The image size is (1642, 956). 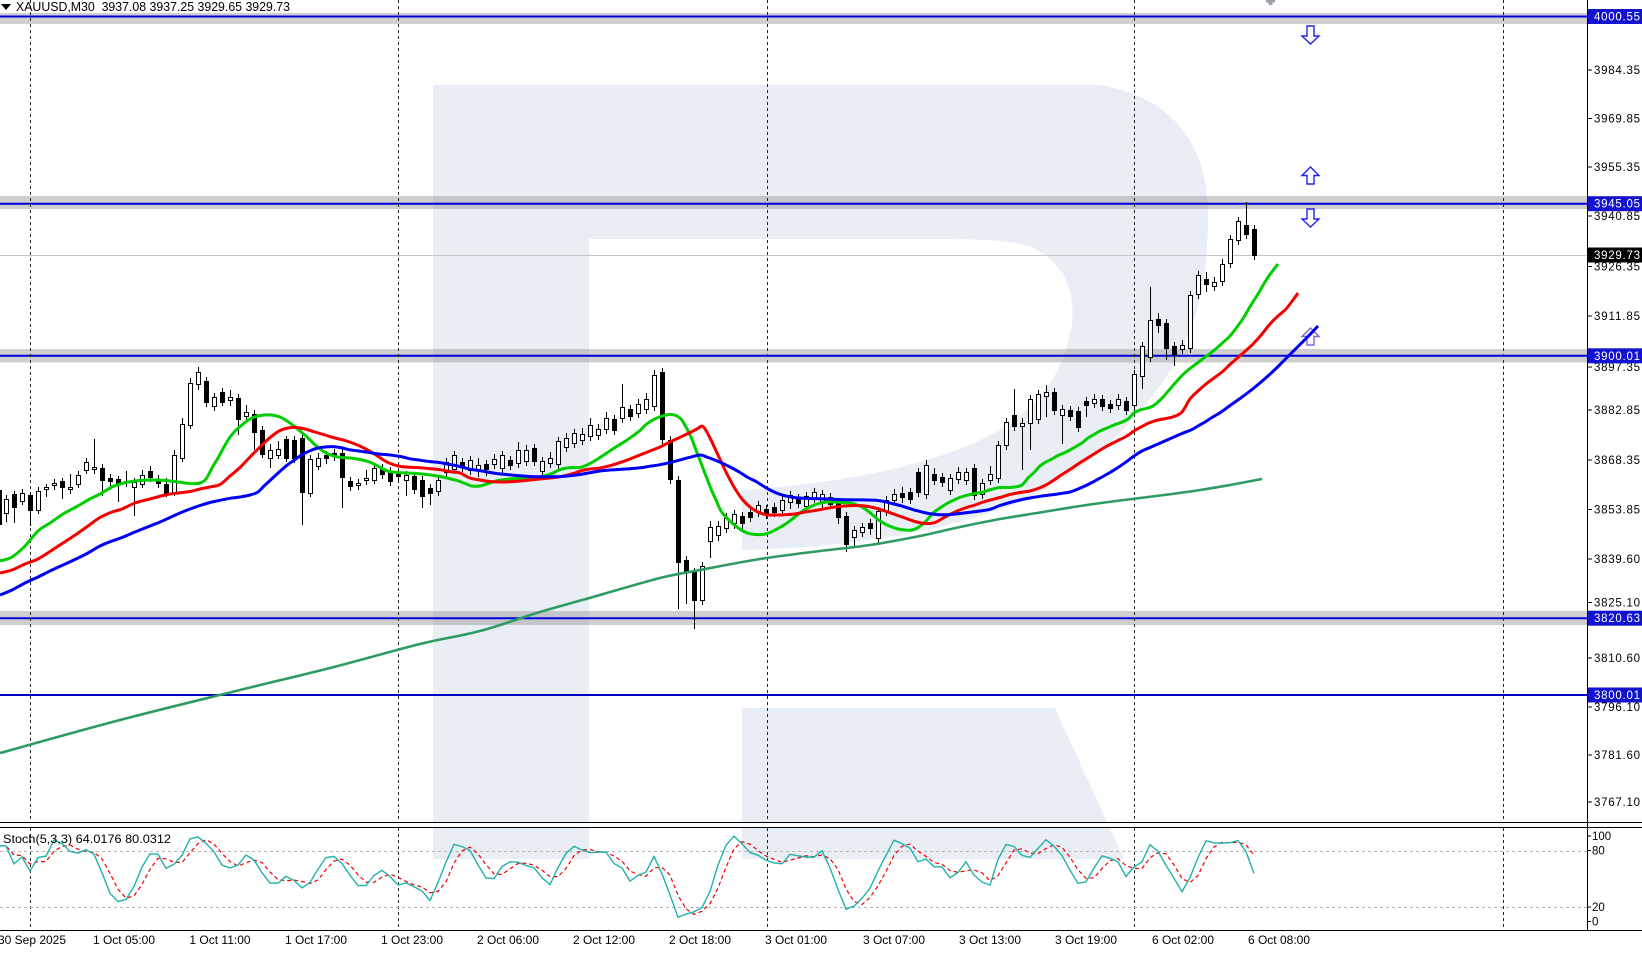 What do you see at coordinates (1617, 18) in the screenshot?
I see `svg-text: 4000.55` at bounding box center [1617, 18].